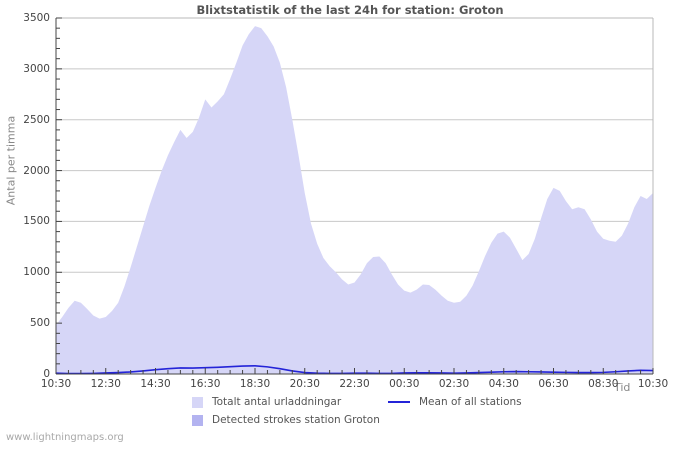 The image size is (700, 450). What do you see at coordinates (36, 221) in the screenshot?
I see `y-axis-tick-1500: 1500` at bounding box center [36, 221].